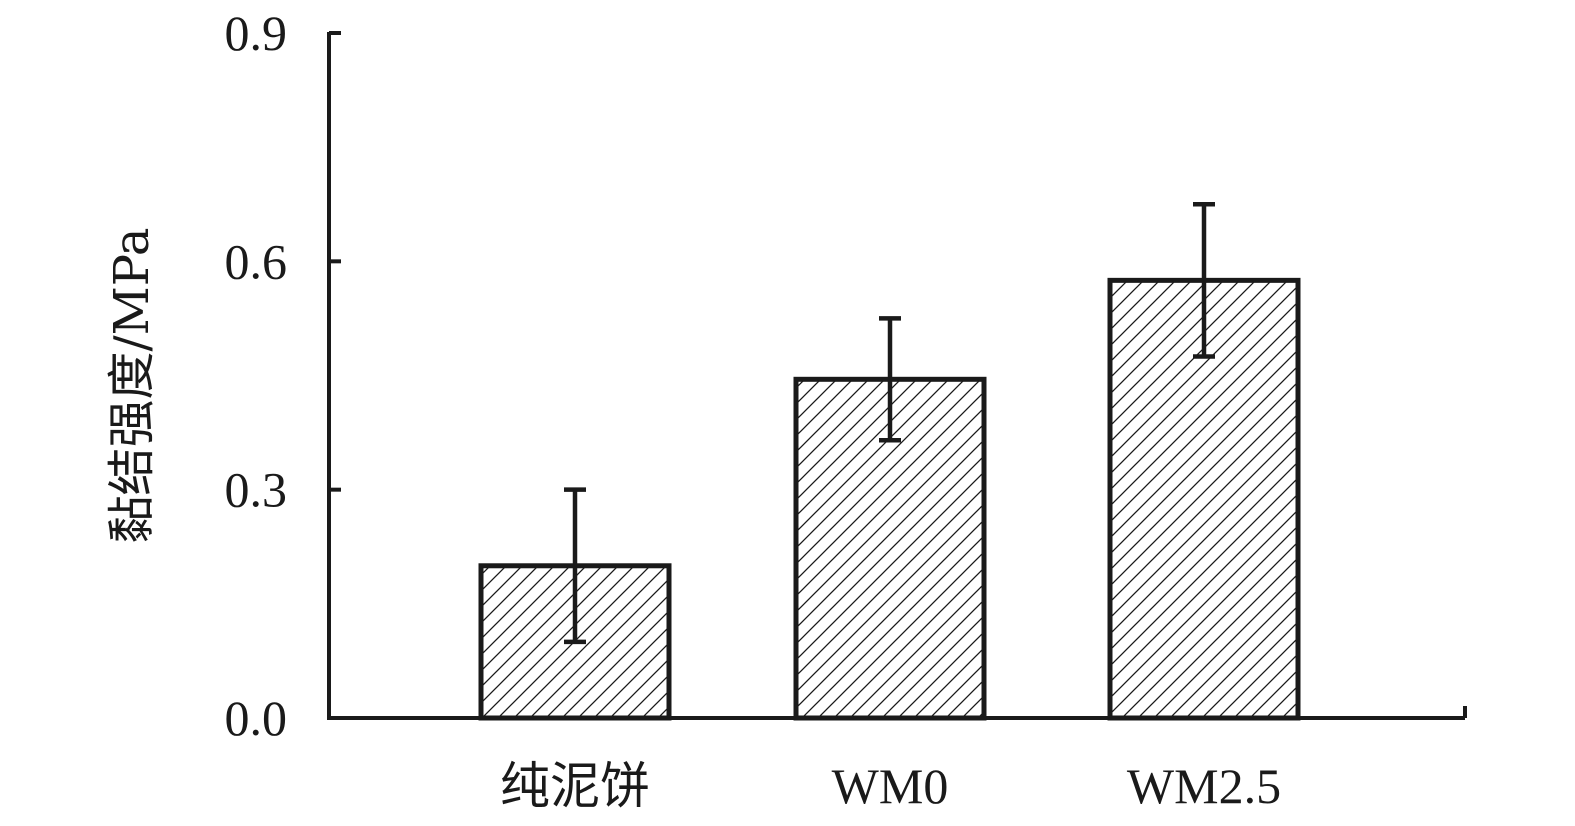 This screenshot has width=1575, height=826. What do you see at coordinates (575, 786) in the screenshot?
I see `x-category-label: 纯泥饼` at bounding box center [575, 786].